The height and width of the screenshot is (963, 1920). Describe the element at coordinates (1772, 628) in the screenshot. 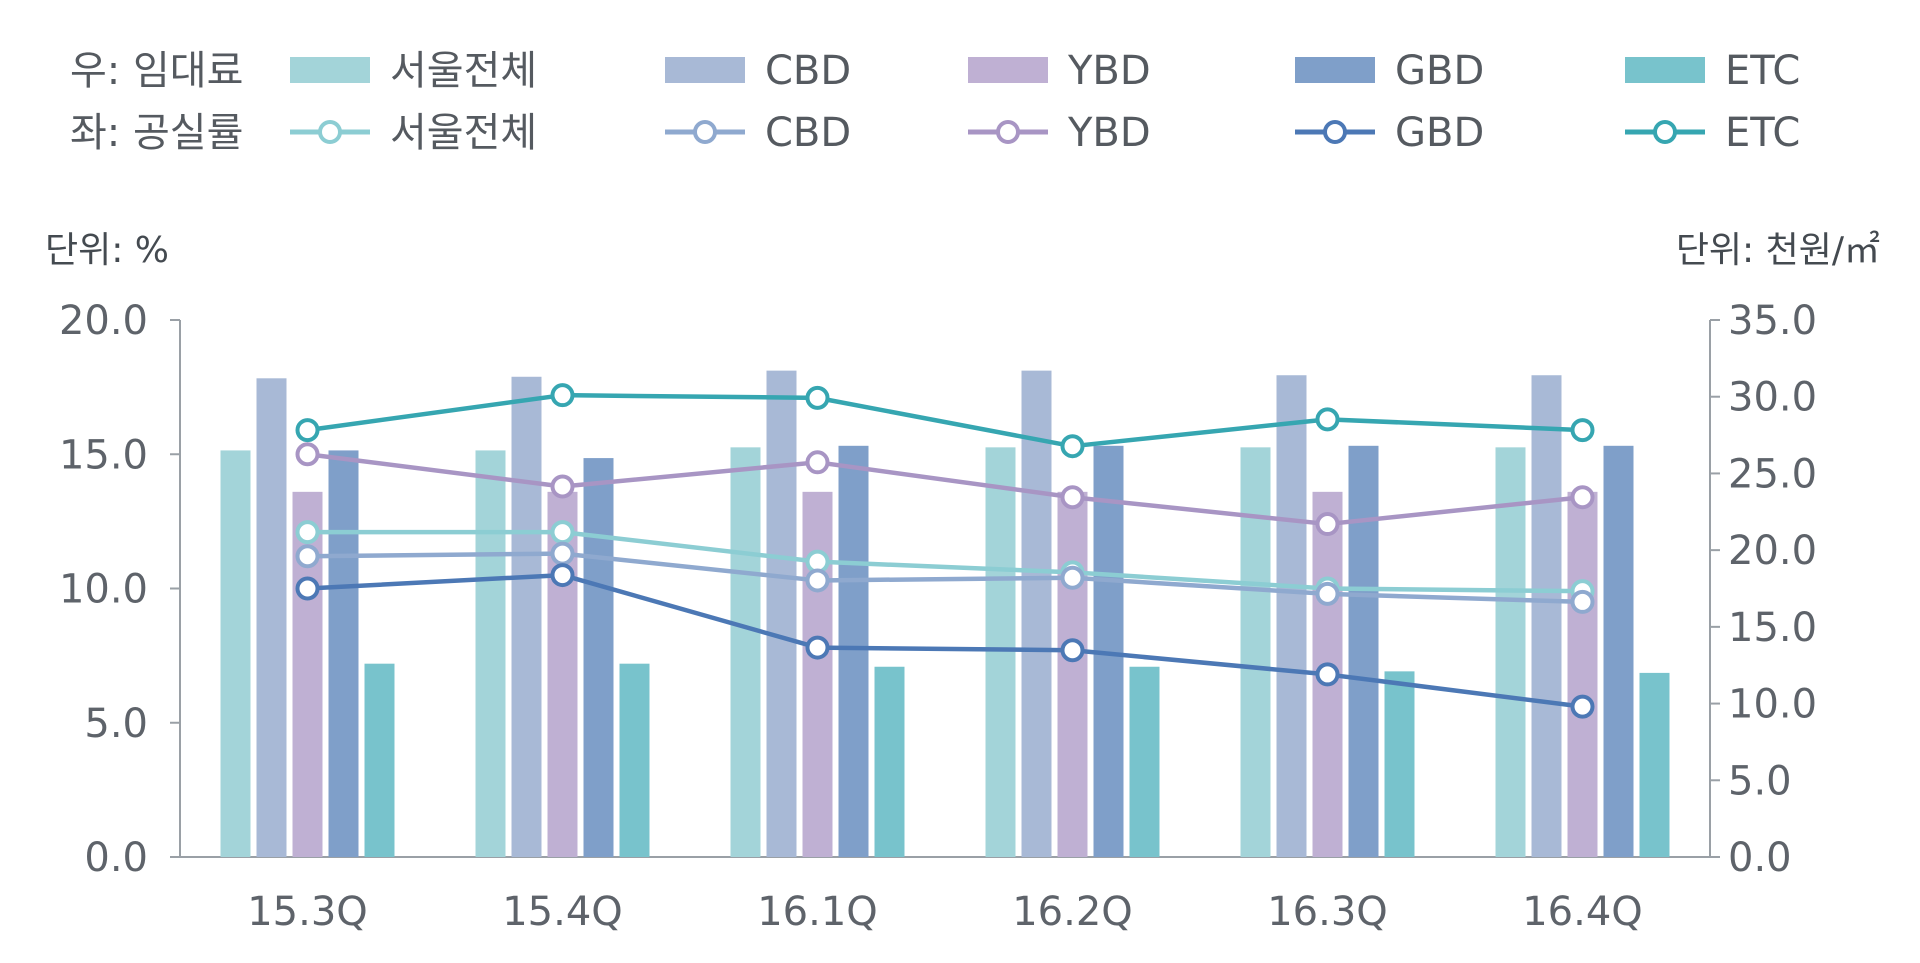

I see `right-tick-label: 15.0` at that location.